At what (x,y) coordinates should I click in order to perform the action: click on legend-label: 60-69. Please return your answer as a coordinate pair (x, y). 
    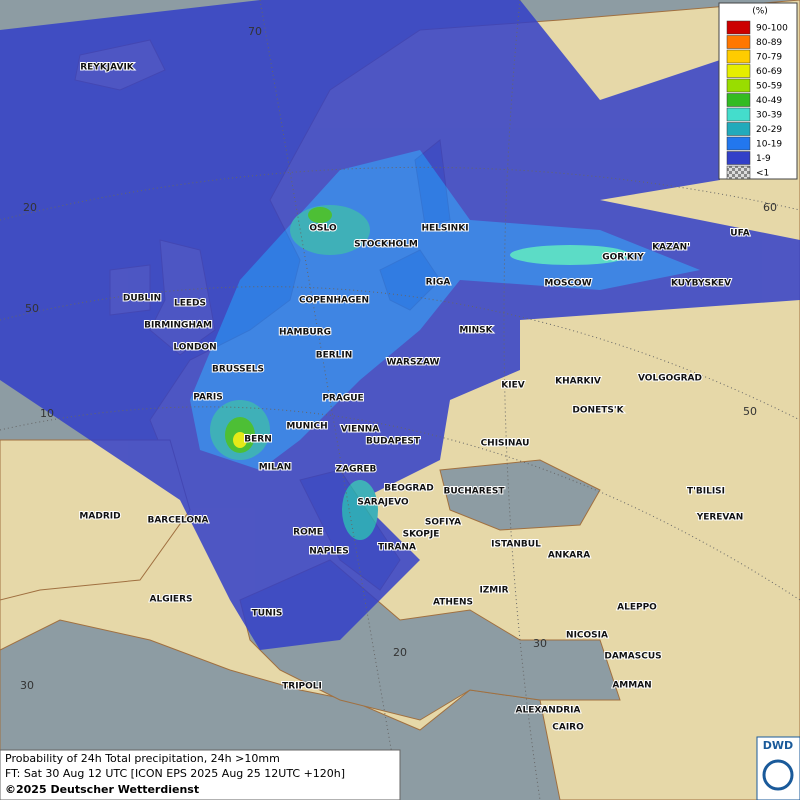
    Looking at the image, I should click on (769, 72).